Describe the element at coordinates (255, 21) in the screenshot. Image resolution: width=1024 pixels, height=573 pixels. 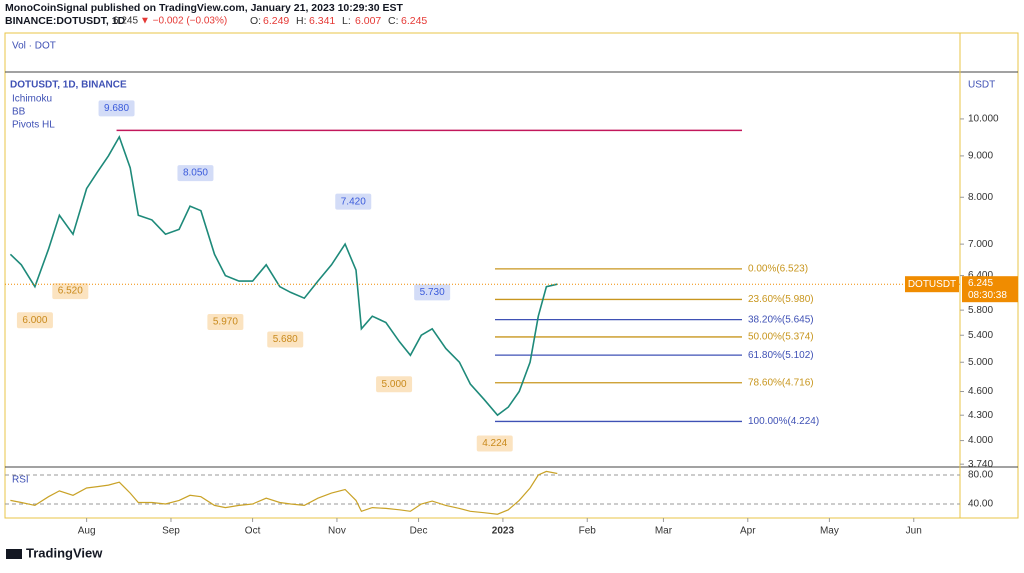
I see `ohlc-key: O:` at that location.